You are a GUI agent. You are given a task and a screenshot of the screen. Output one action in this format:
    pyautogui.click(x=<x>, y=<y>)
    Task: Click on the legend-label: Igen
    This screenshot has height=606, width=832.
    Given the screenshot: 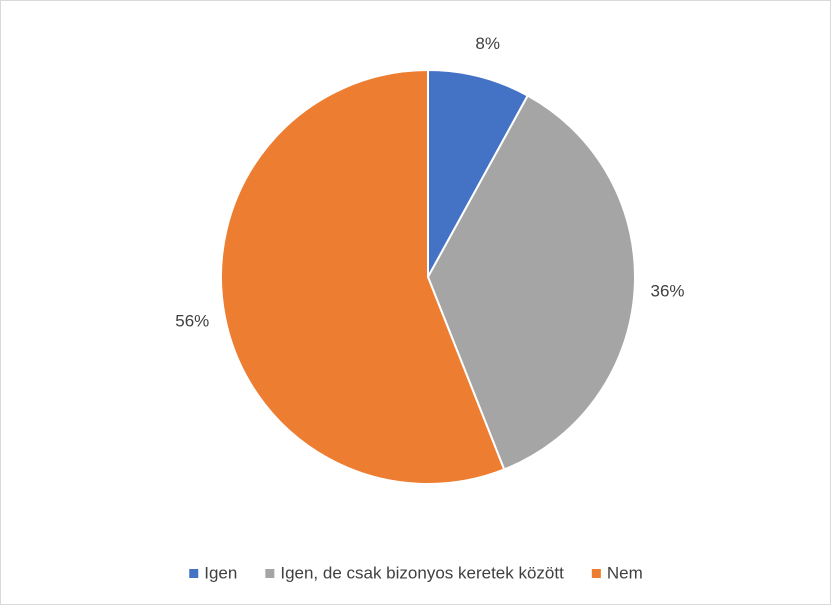 What is the action you would take?
    pyautogui.click(x=220, y=572)
    